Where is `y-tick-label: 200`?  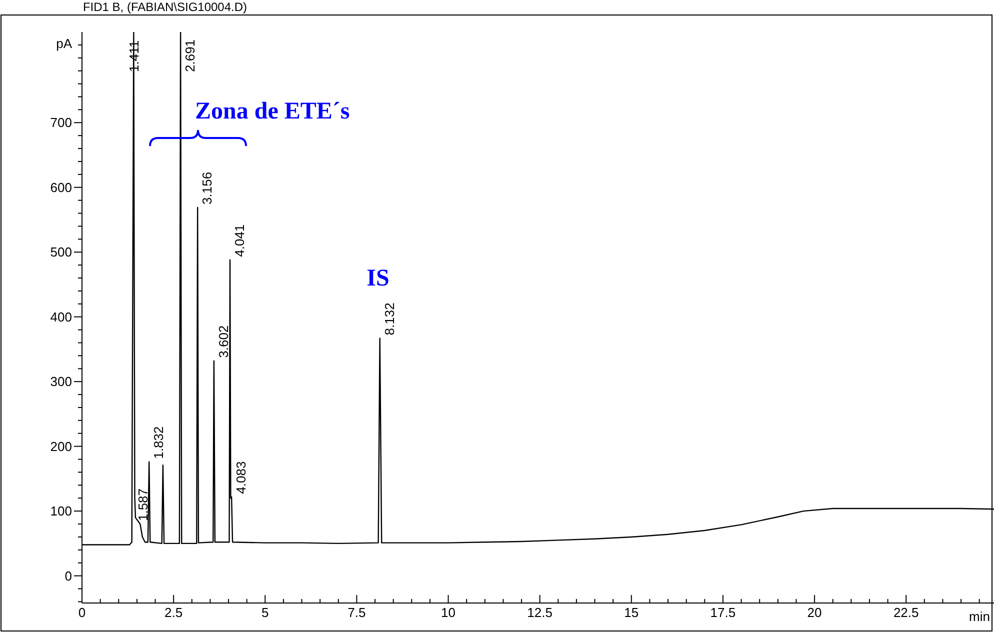
y-tick-label: 200 is located at coordinates (61, 446).